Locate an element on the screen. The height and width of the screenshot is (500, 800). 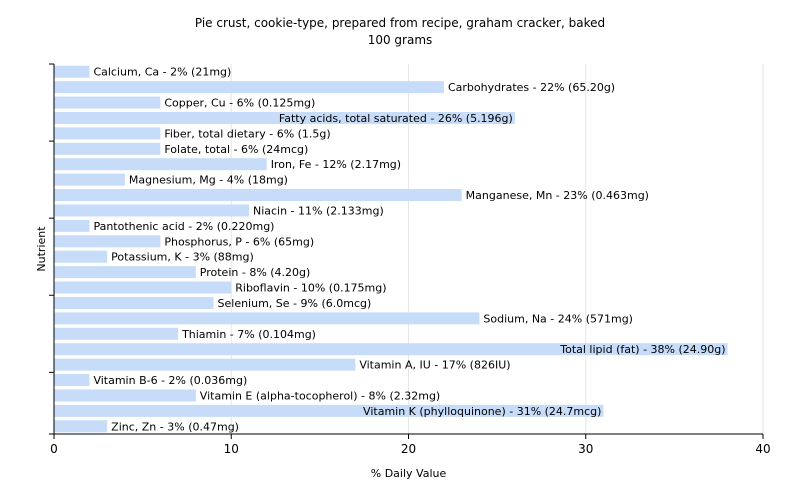
x-axis-label: % Daily Value is located at coordinates (409, 473).